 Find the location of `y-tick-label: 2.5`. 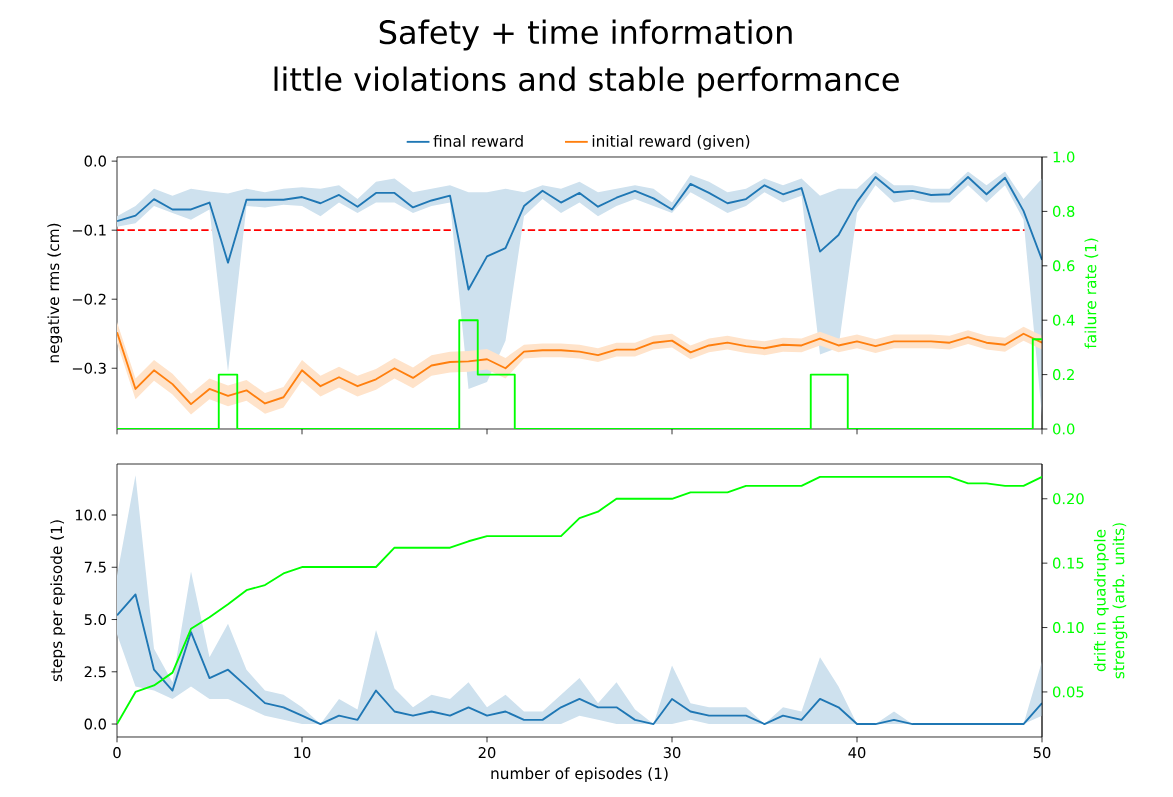

y-tick-label: 2.5 is located at coordinates (95, 672).